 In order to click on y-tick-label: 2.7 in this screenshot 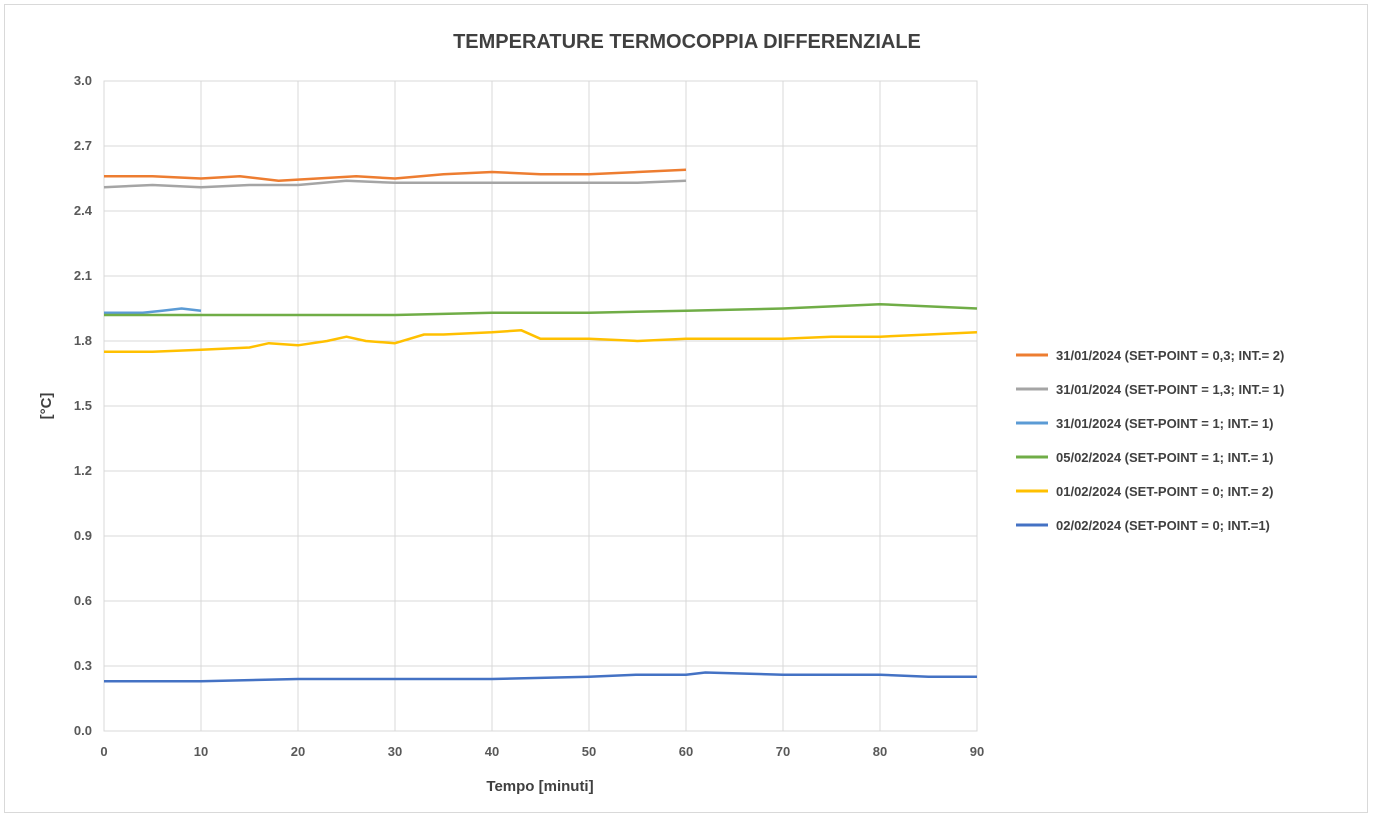, I will do `click(83, 145)`.